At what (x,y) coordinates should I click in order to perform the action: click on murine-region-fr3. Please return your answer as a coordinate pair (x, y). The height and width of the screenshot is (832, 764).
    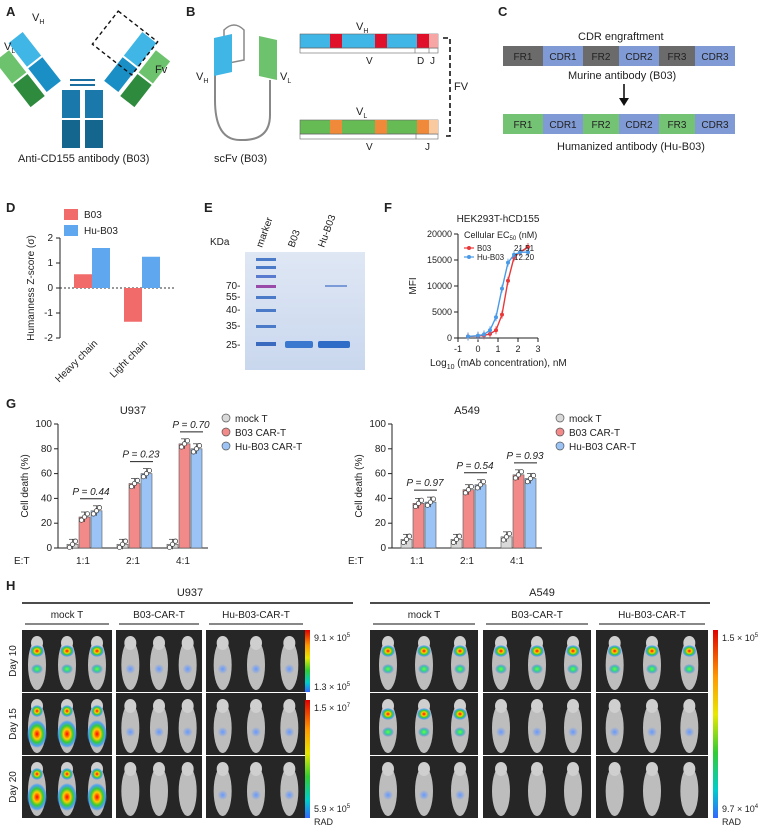
    Looking at the image, I should click on (677, 56).